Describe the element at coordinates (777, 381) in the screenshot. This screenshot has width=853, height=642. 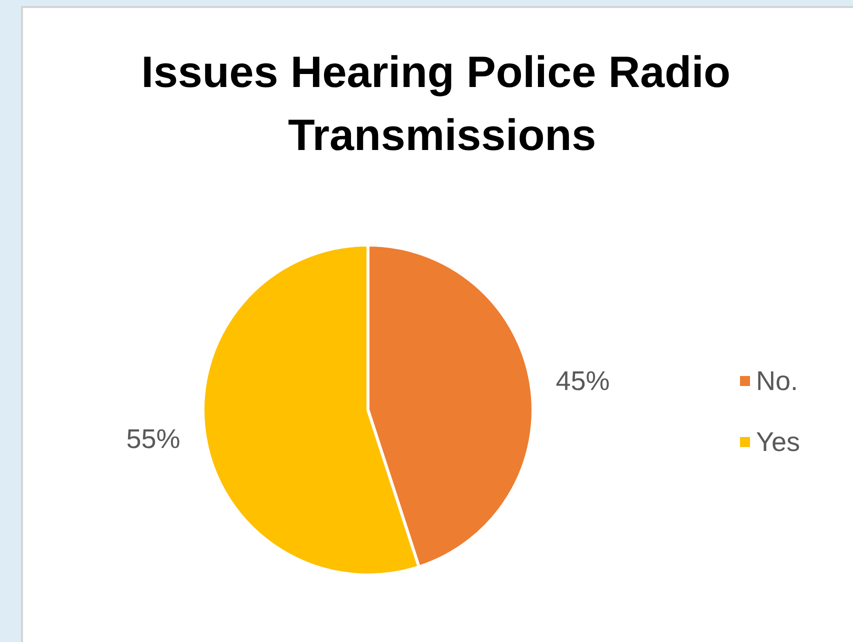
I see `legend-label: No.` at that location.